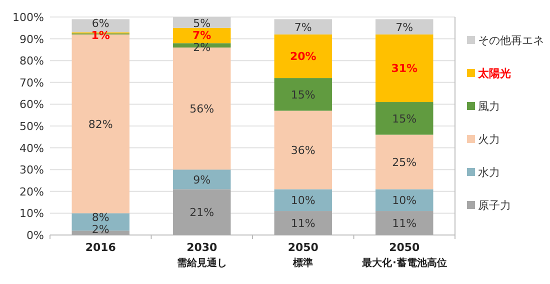 The width and height of the screenshot is (550, 284). Describe the element at coordinates (403, 255) in the screenshot. I see `x-tick-label: 2050 最大化･蓄電池高位` at that location.